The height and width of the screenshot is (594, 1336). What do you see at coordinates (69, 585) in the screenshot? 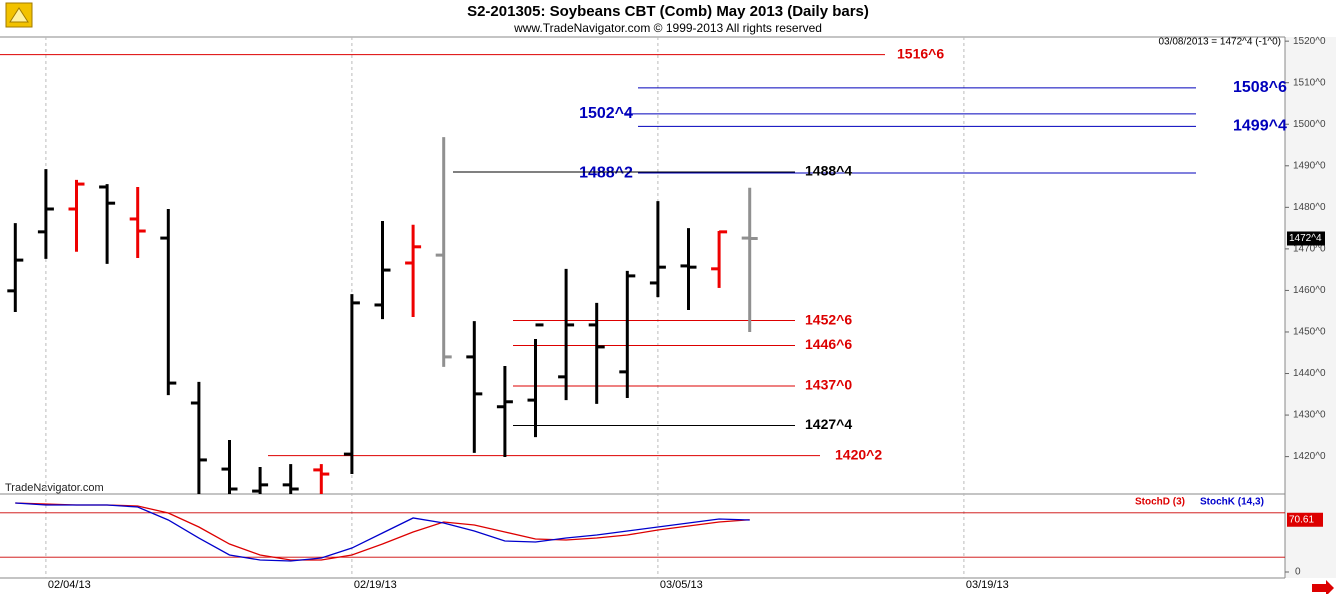
I see `x-tick-label: 02/04/13` at bounding box center [69, 585].